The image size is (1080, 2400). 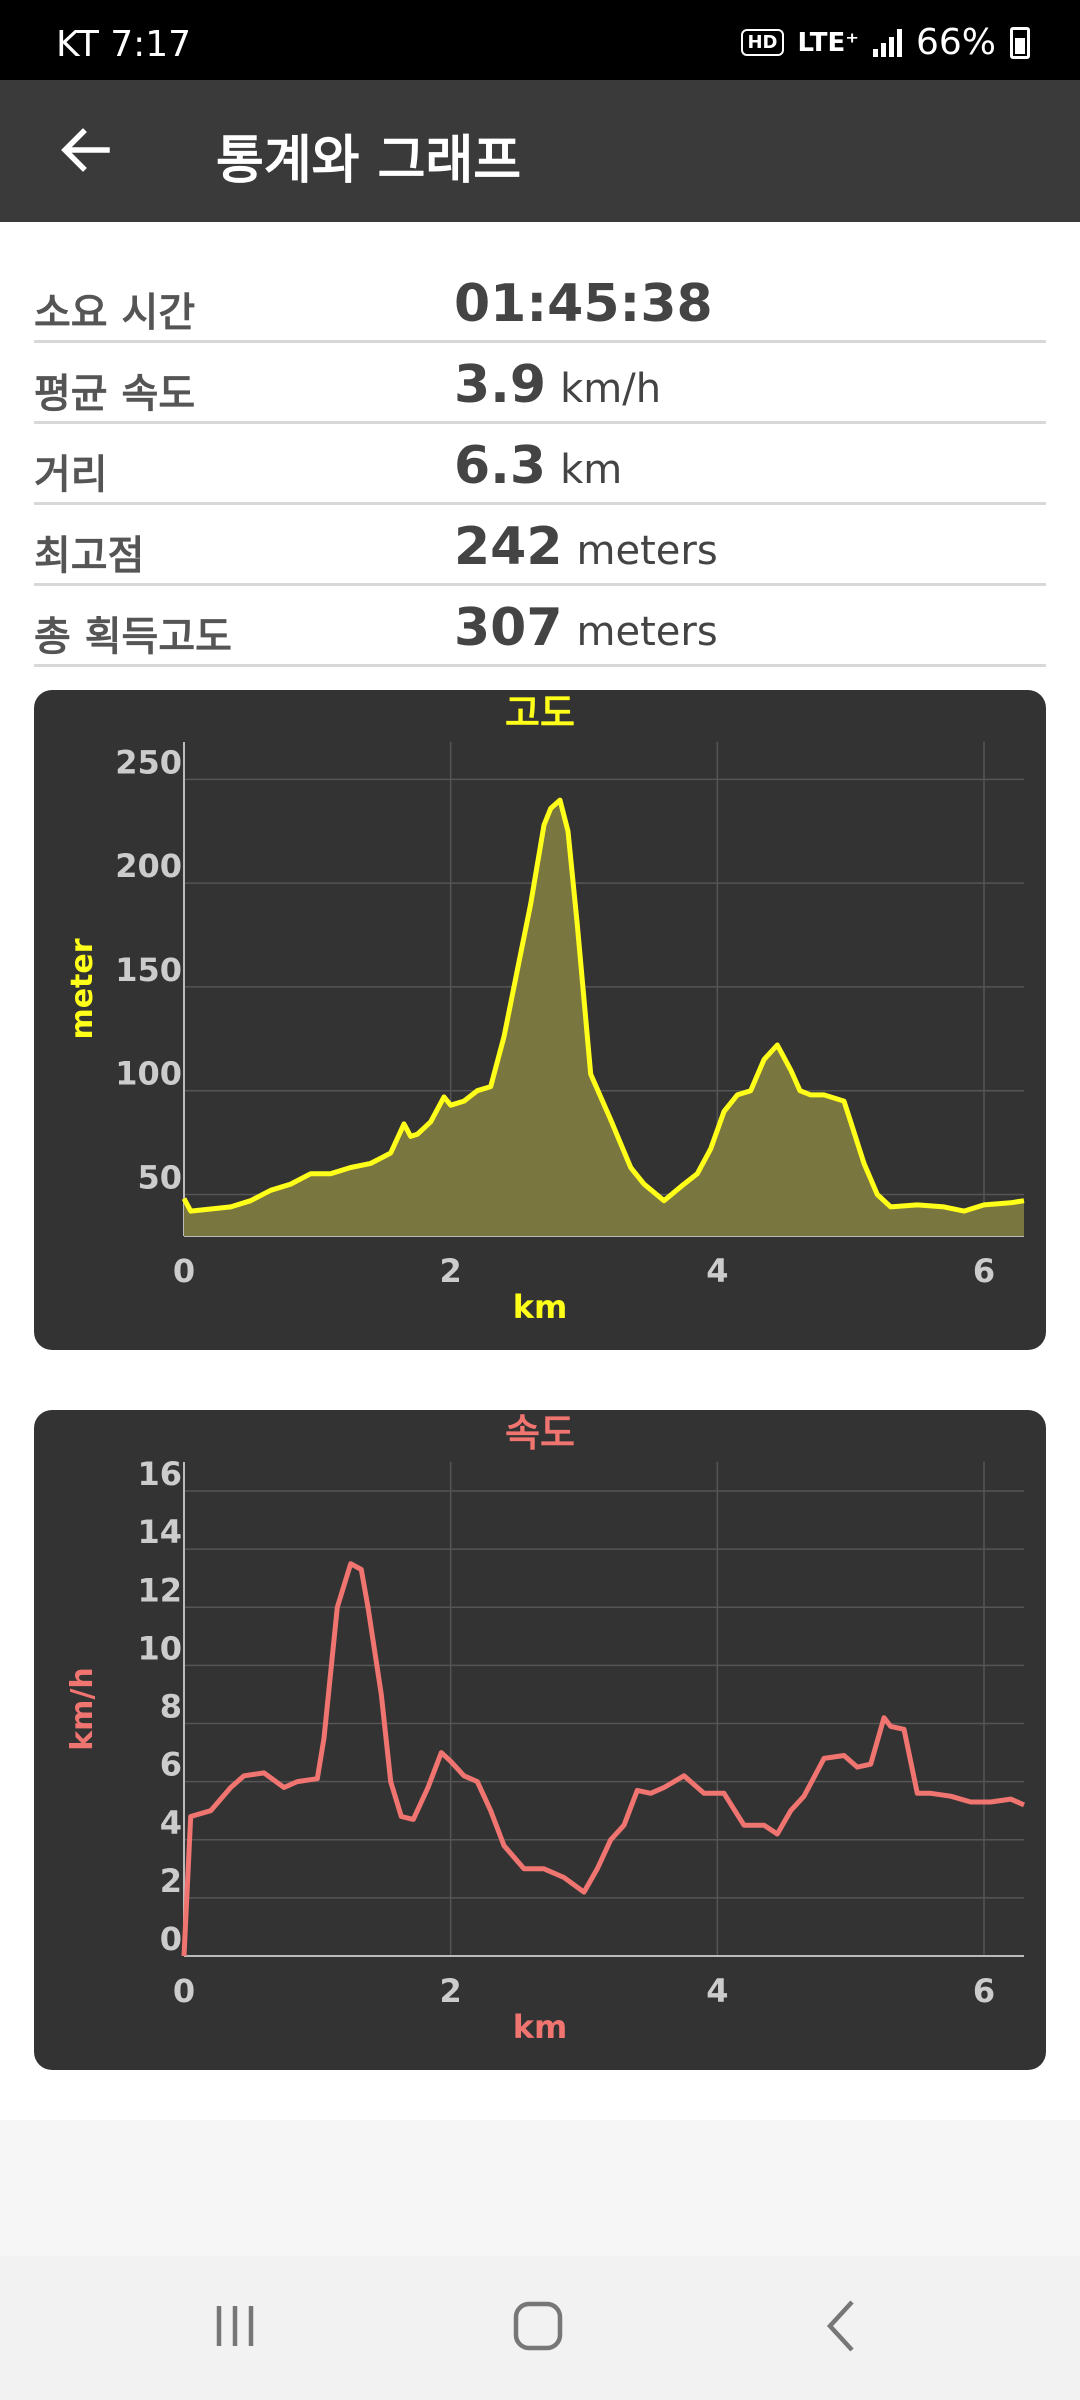 What do you see at coordinates (557, 385) in the screenshot?
I see `stat-value: 3.9 km/h` at bounding box center [557, 385].